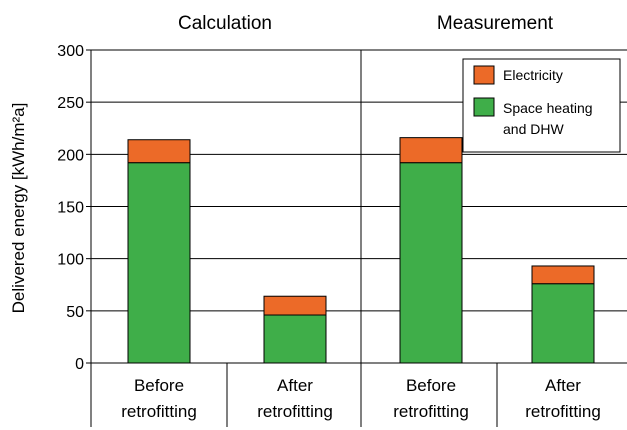 This screenshot has height=430, width=627. Describe the element at coordinates (225, 23) in the screenshot. I see `panel-title-calculation: Calculation` at that location.